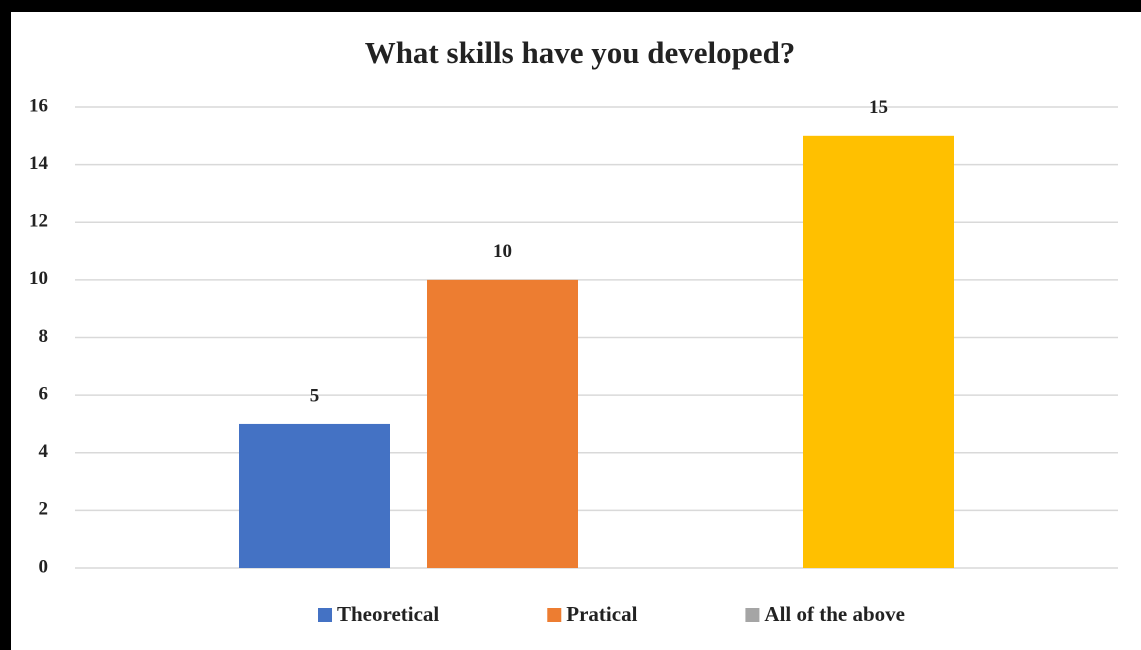  Describe the element at coordinates (601, 614) in the screenshot. I see `legend-label: Pratical` at that location.